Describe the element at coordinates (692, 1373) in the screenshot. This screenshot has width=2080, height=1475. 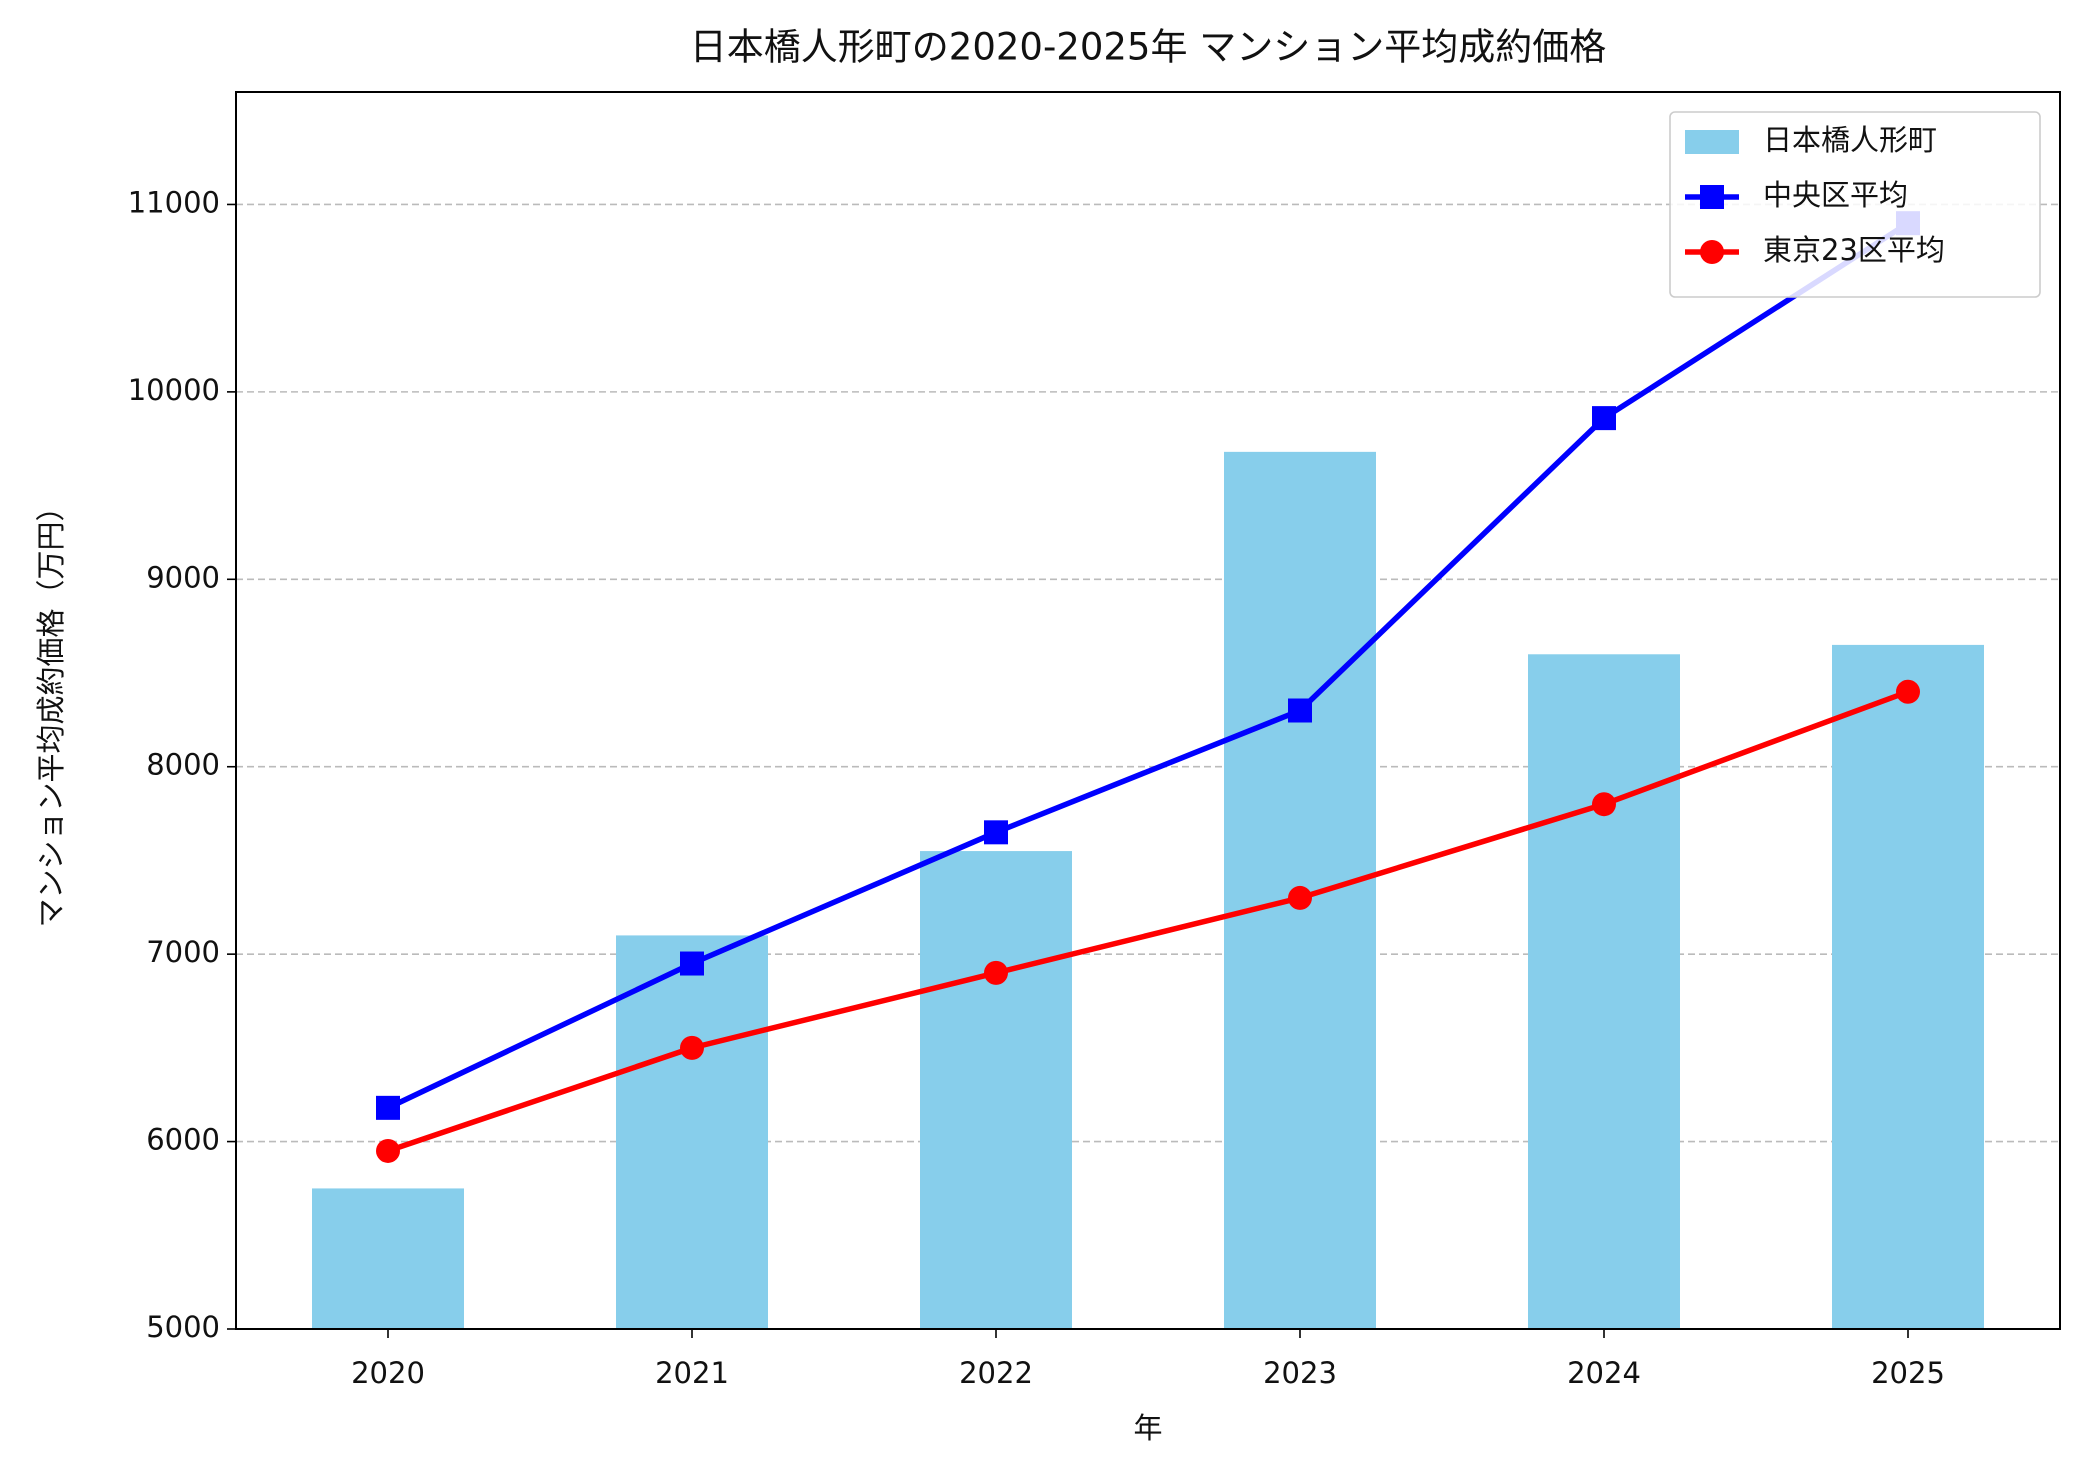
I see `x-tick-label: 2021` at that location.